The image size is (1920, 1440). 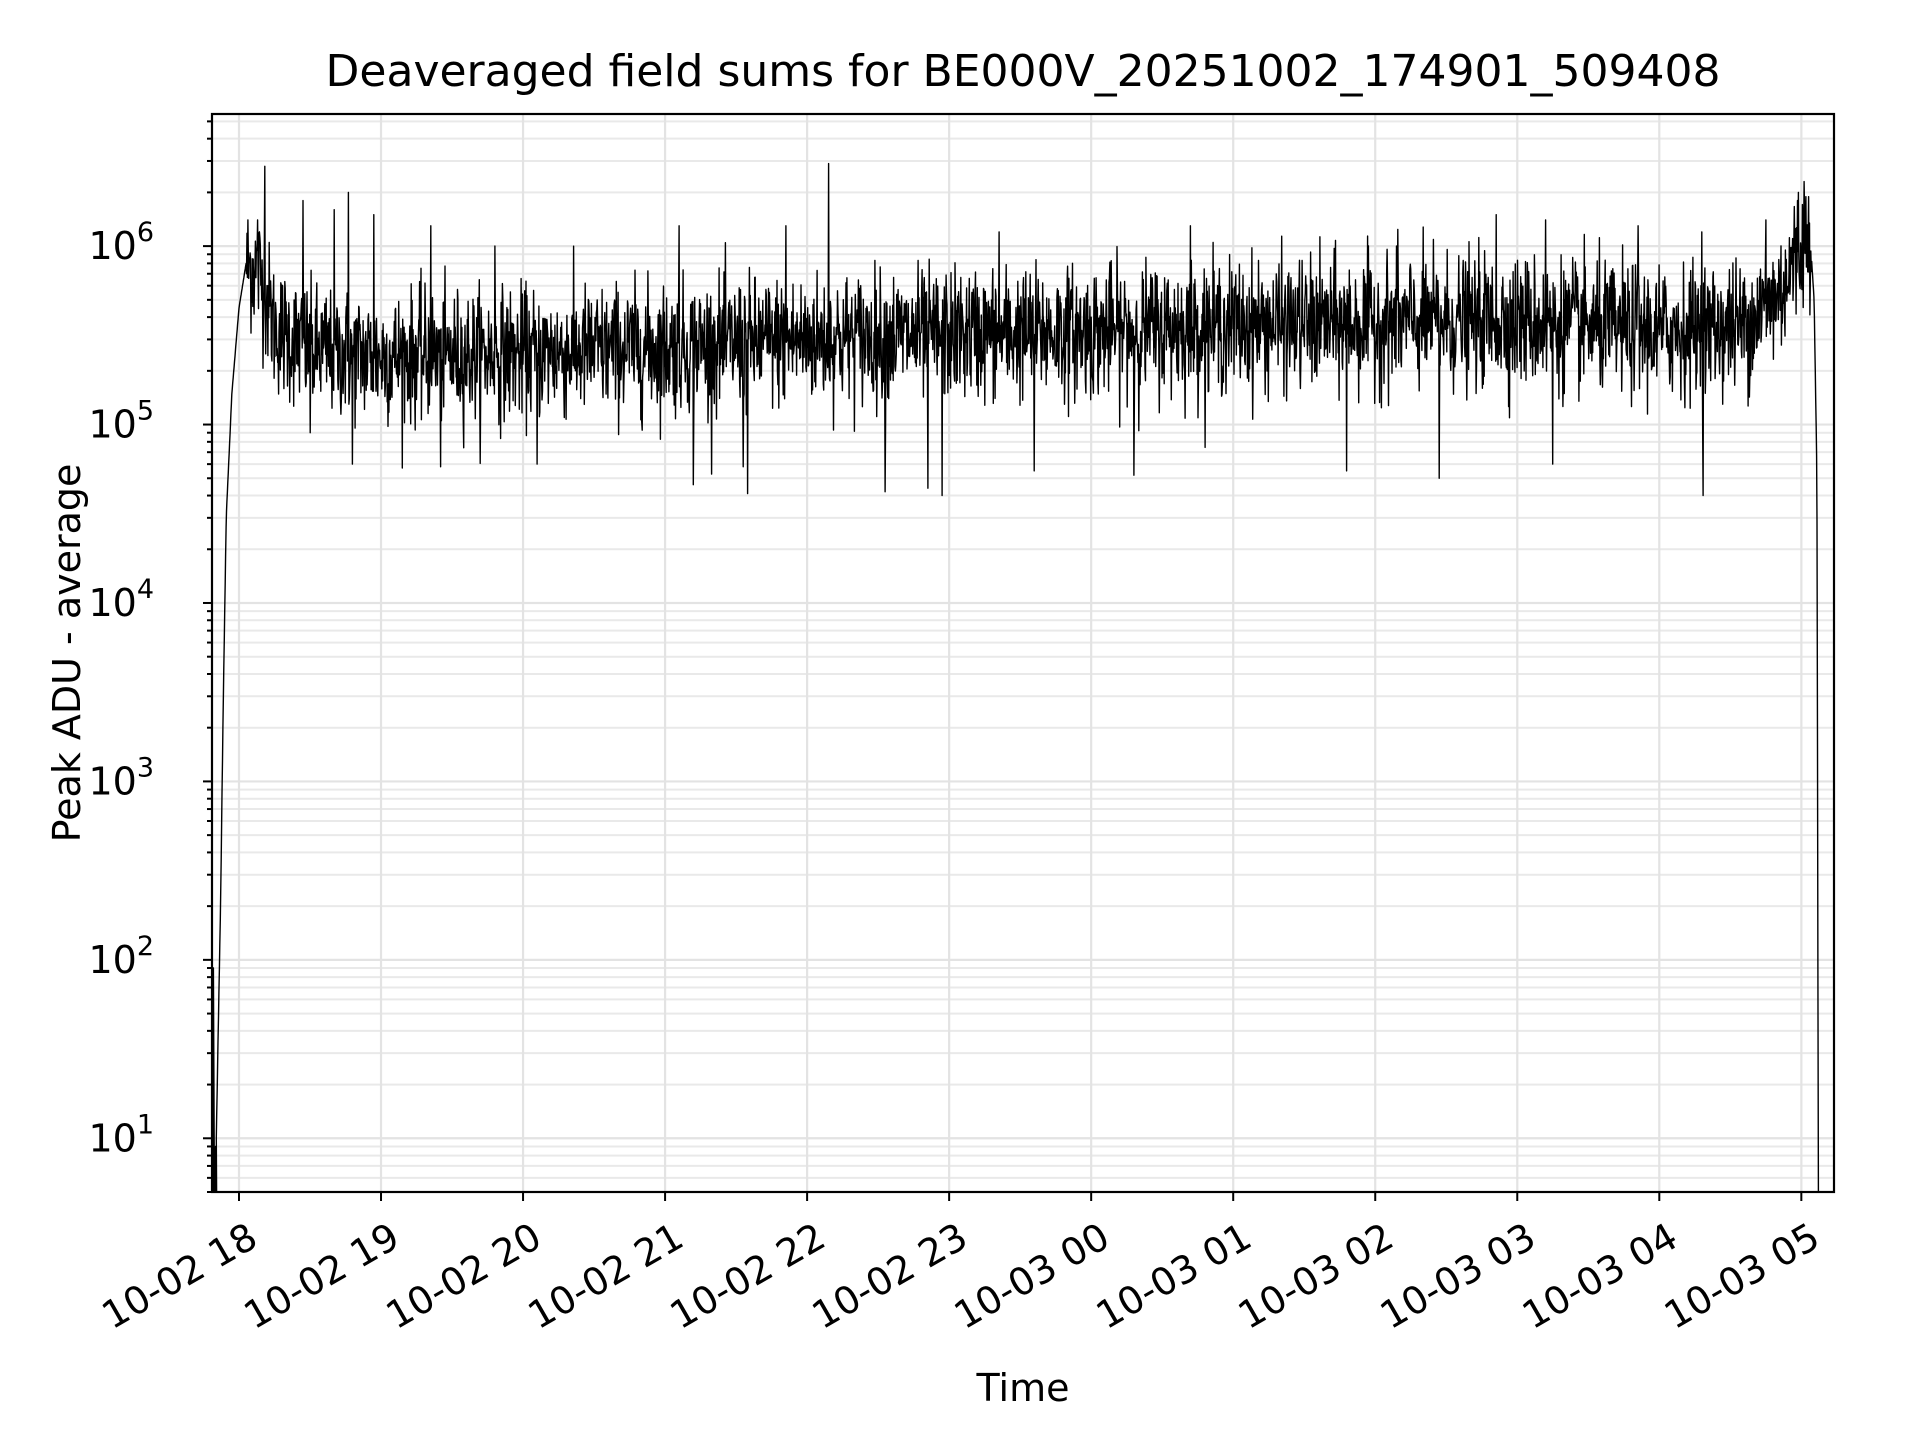 What do you see at coordinates (180, 1276) in the screenshot?
I see `x-tick-label: 10-02 18` at bounding box center [180, 1276].